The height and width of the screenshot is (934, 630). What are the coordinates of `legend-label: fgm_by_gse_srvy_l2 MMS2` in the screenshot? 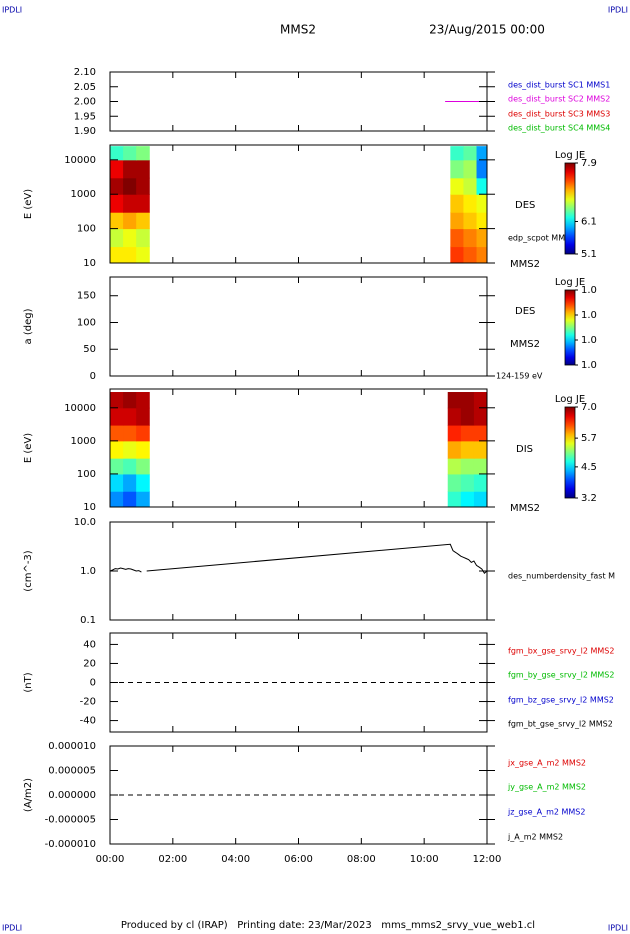 It's located at (561, 675).